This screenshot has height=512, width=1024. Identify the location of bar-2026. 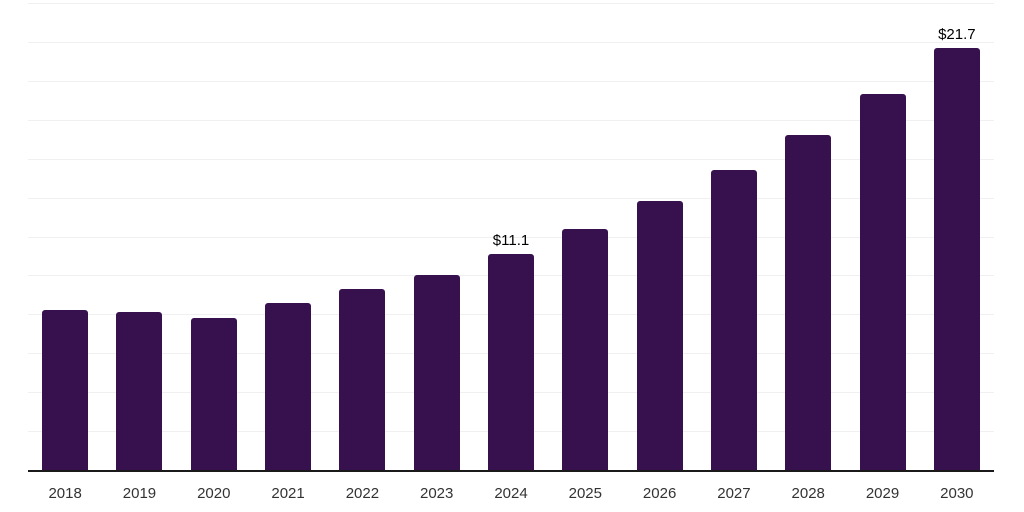
(659, 335).